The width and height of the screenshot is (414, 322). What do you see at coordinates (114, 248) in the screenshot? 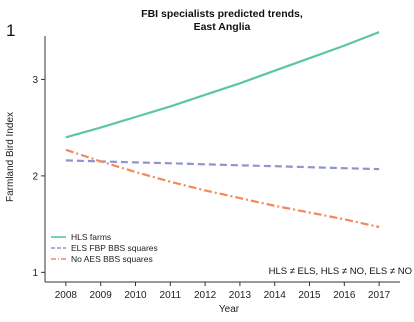
I see `legend-label-2: ELS FBP BBS squares` at bounding box center [114, 248].